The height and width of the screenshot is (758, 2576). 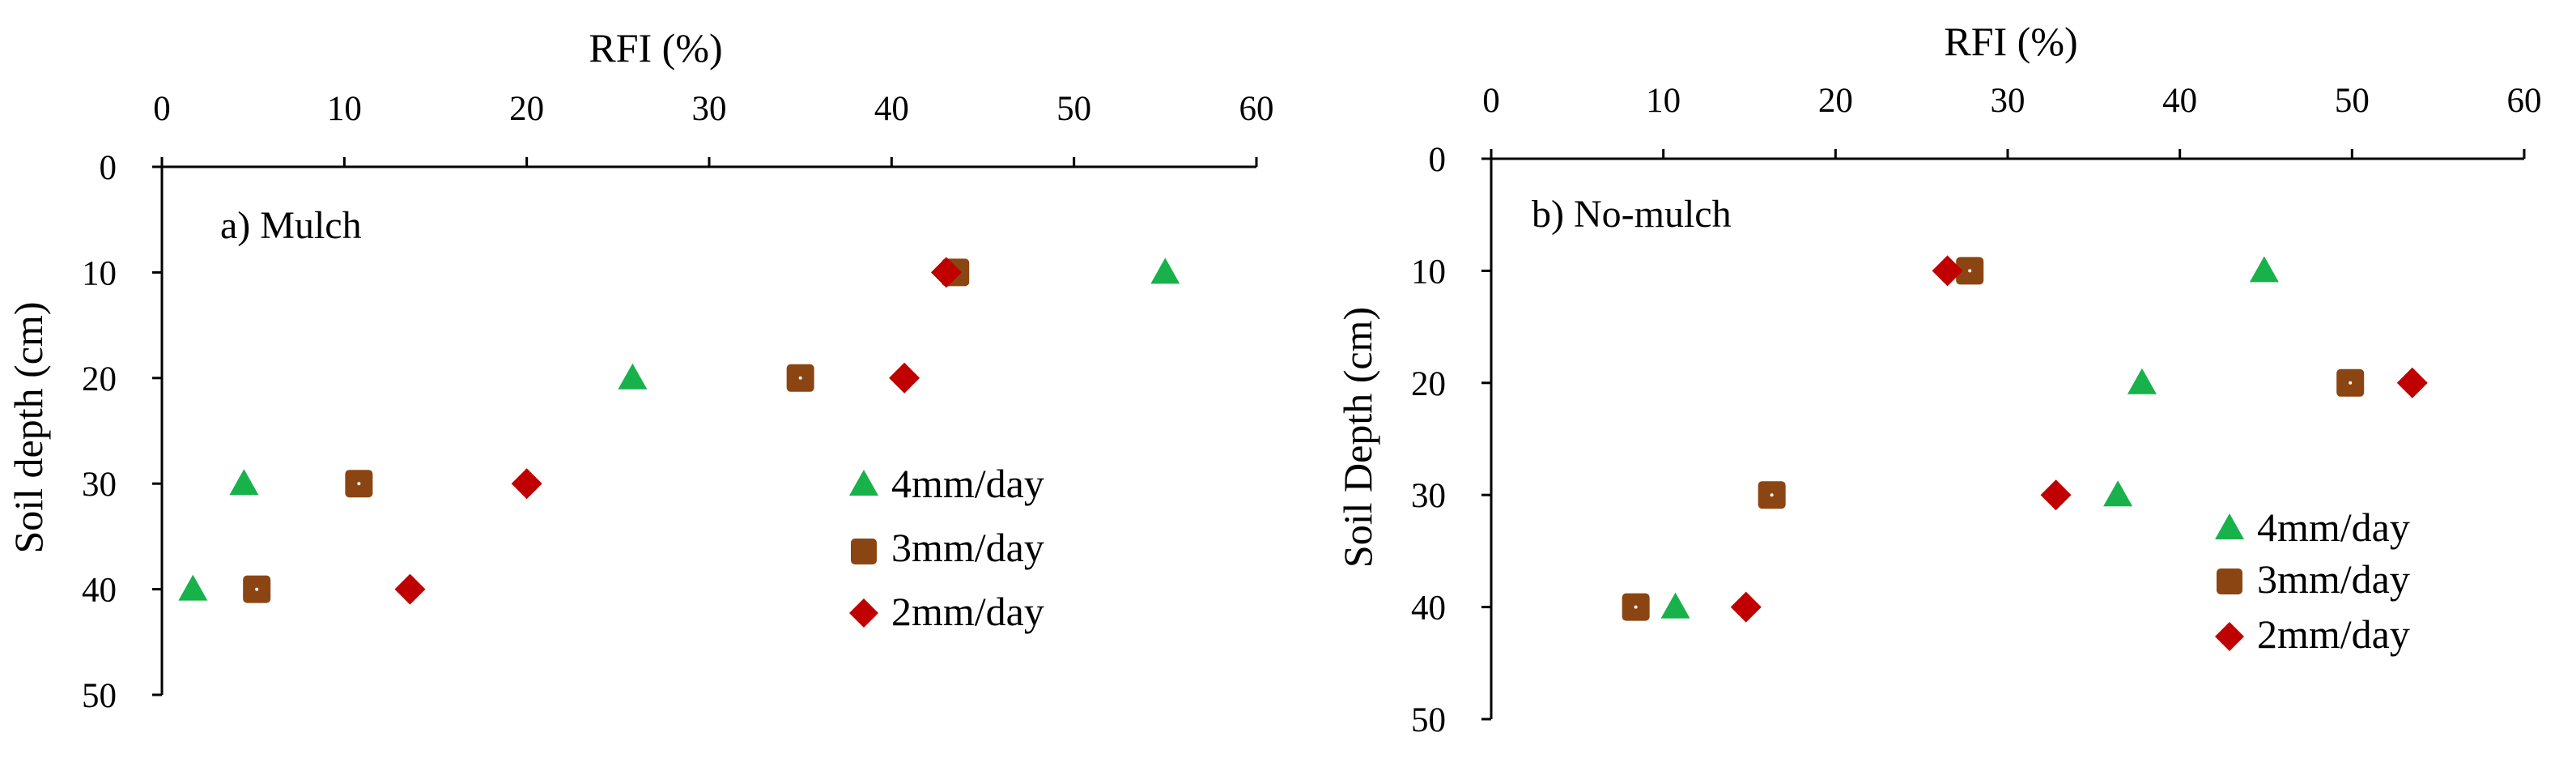 What do you see at coordinates (1632, 214) in the screenshot?
I see `panel-b-label: b) No-mulch` at bounding box center [1632, 214].